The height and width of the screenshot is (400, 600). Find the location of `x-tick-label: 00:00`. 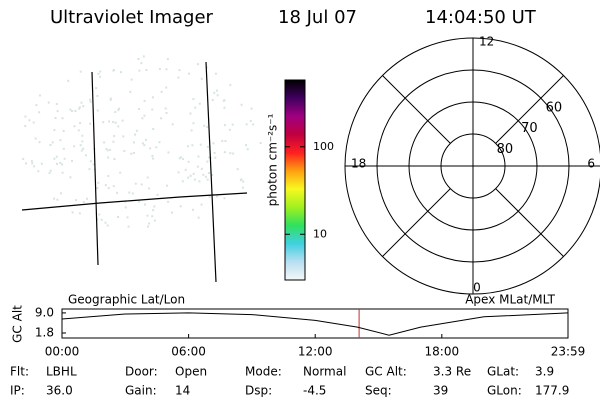

x-tick-label: 00:00 is located at coordinates (62, 352).